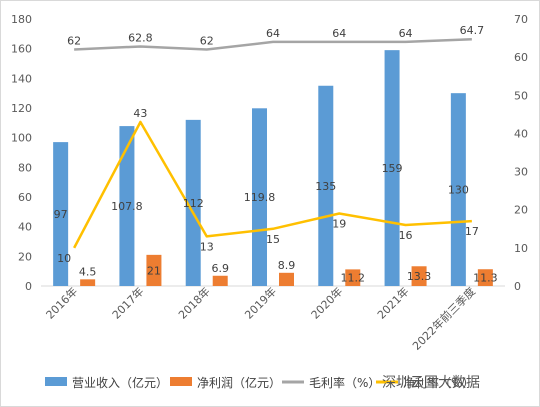 The height and width of the screenshot is (407, 540). Describe the element at coordinates (472, 231) in the screenshot. I see `line-data-label: 17` at that location.